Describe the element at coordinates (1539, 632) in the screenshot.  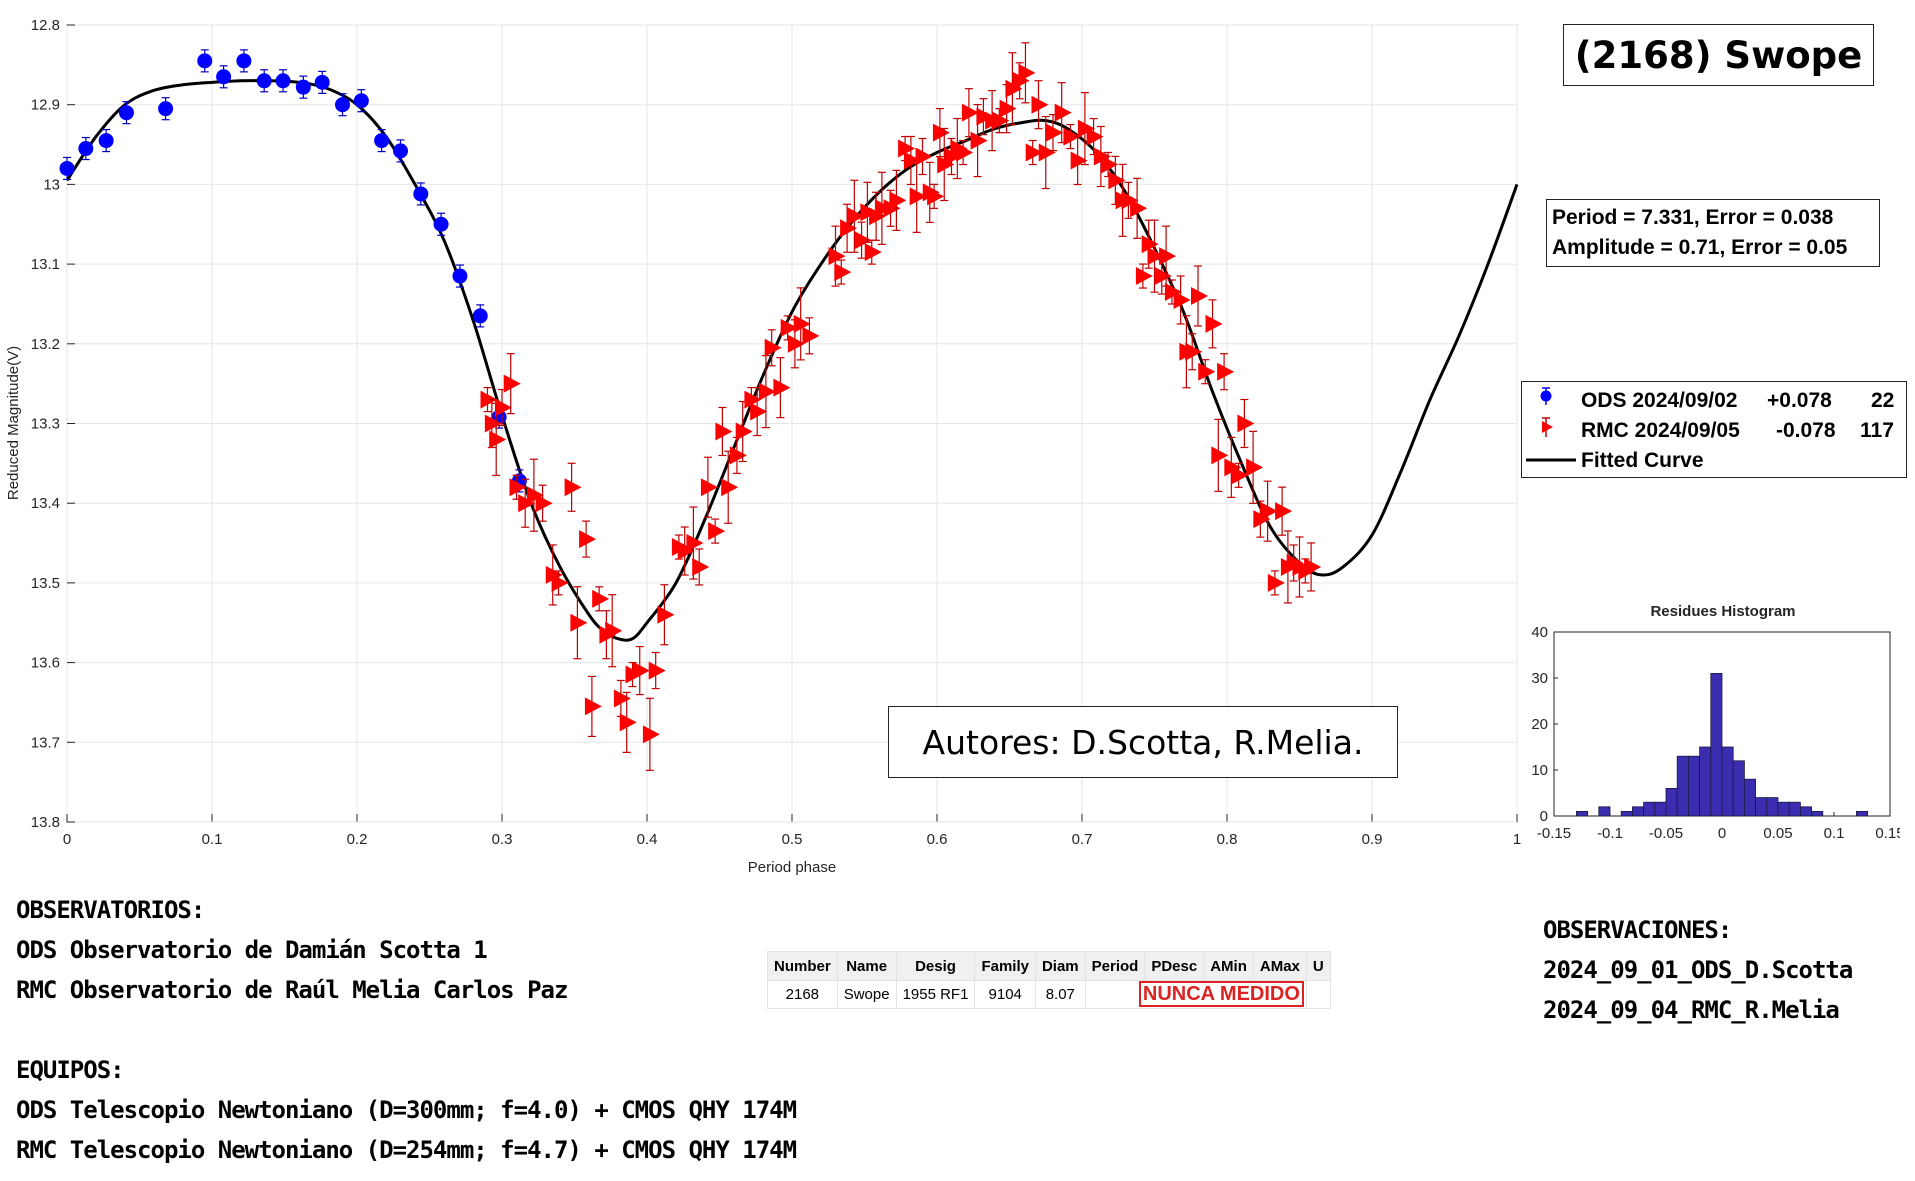
I see `histogram-y-tick-label: 40` at that location.